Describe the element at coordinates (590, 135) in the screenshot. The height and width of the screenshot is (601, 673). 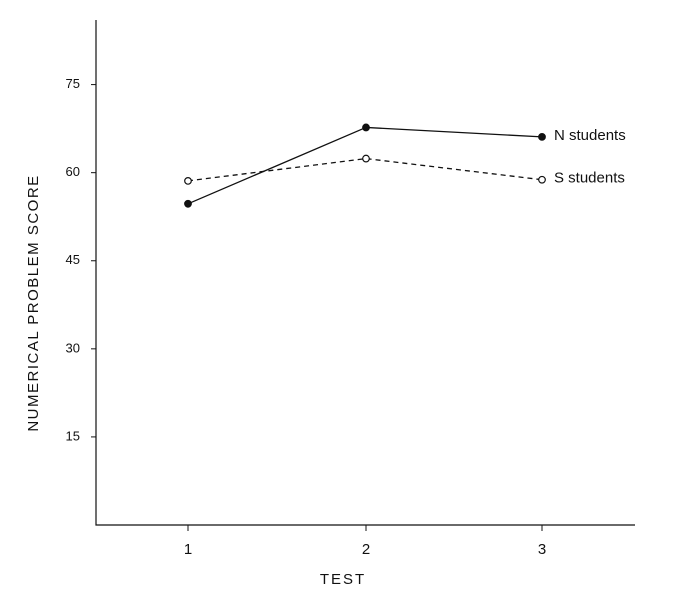
I see `series-label: N students` at that location.